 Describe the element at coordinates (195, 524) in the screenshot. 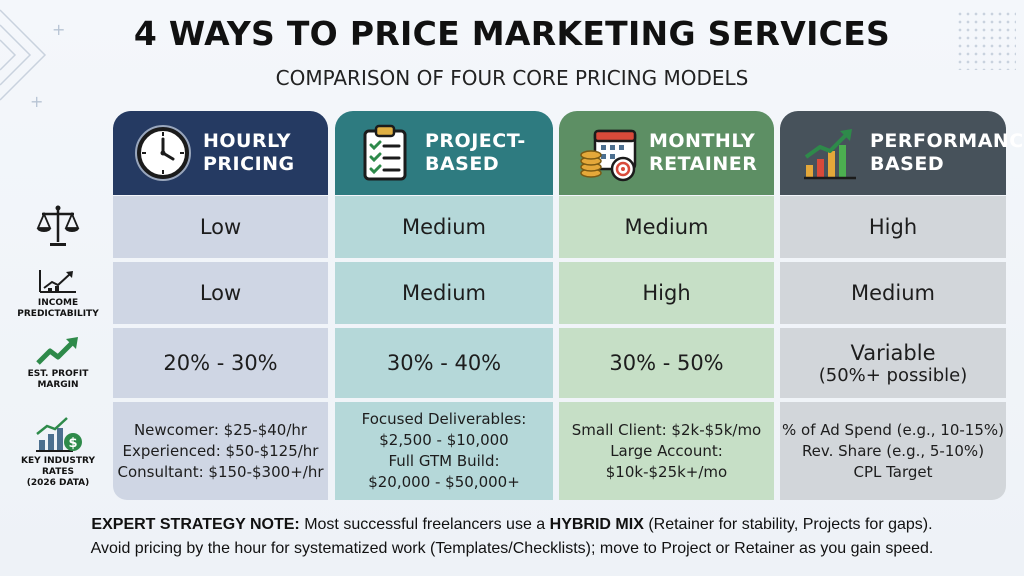

I see `note-lead: EXPERT STRATEGY NOTE:` at that location.